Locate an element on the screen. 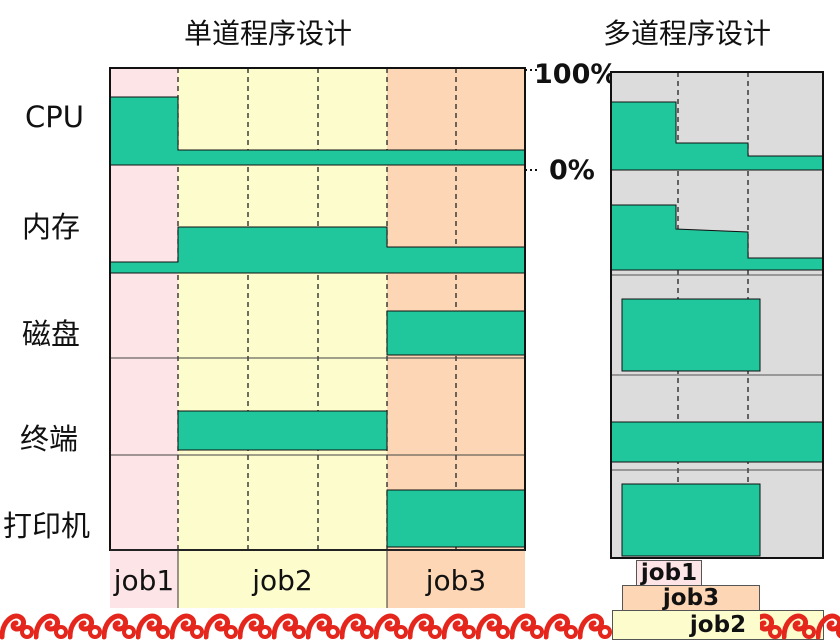 The height and width of the screenshot is (643, 840). row-label-printer: 打印机 is located at coordinates (47, 526).